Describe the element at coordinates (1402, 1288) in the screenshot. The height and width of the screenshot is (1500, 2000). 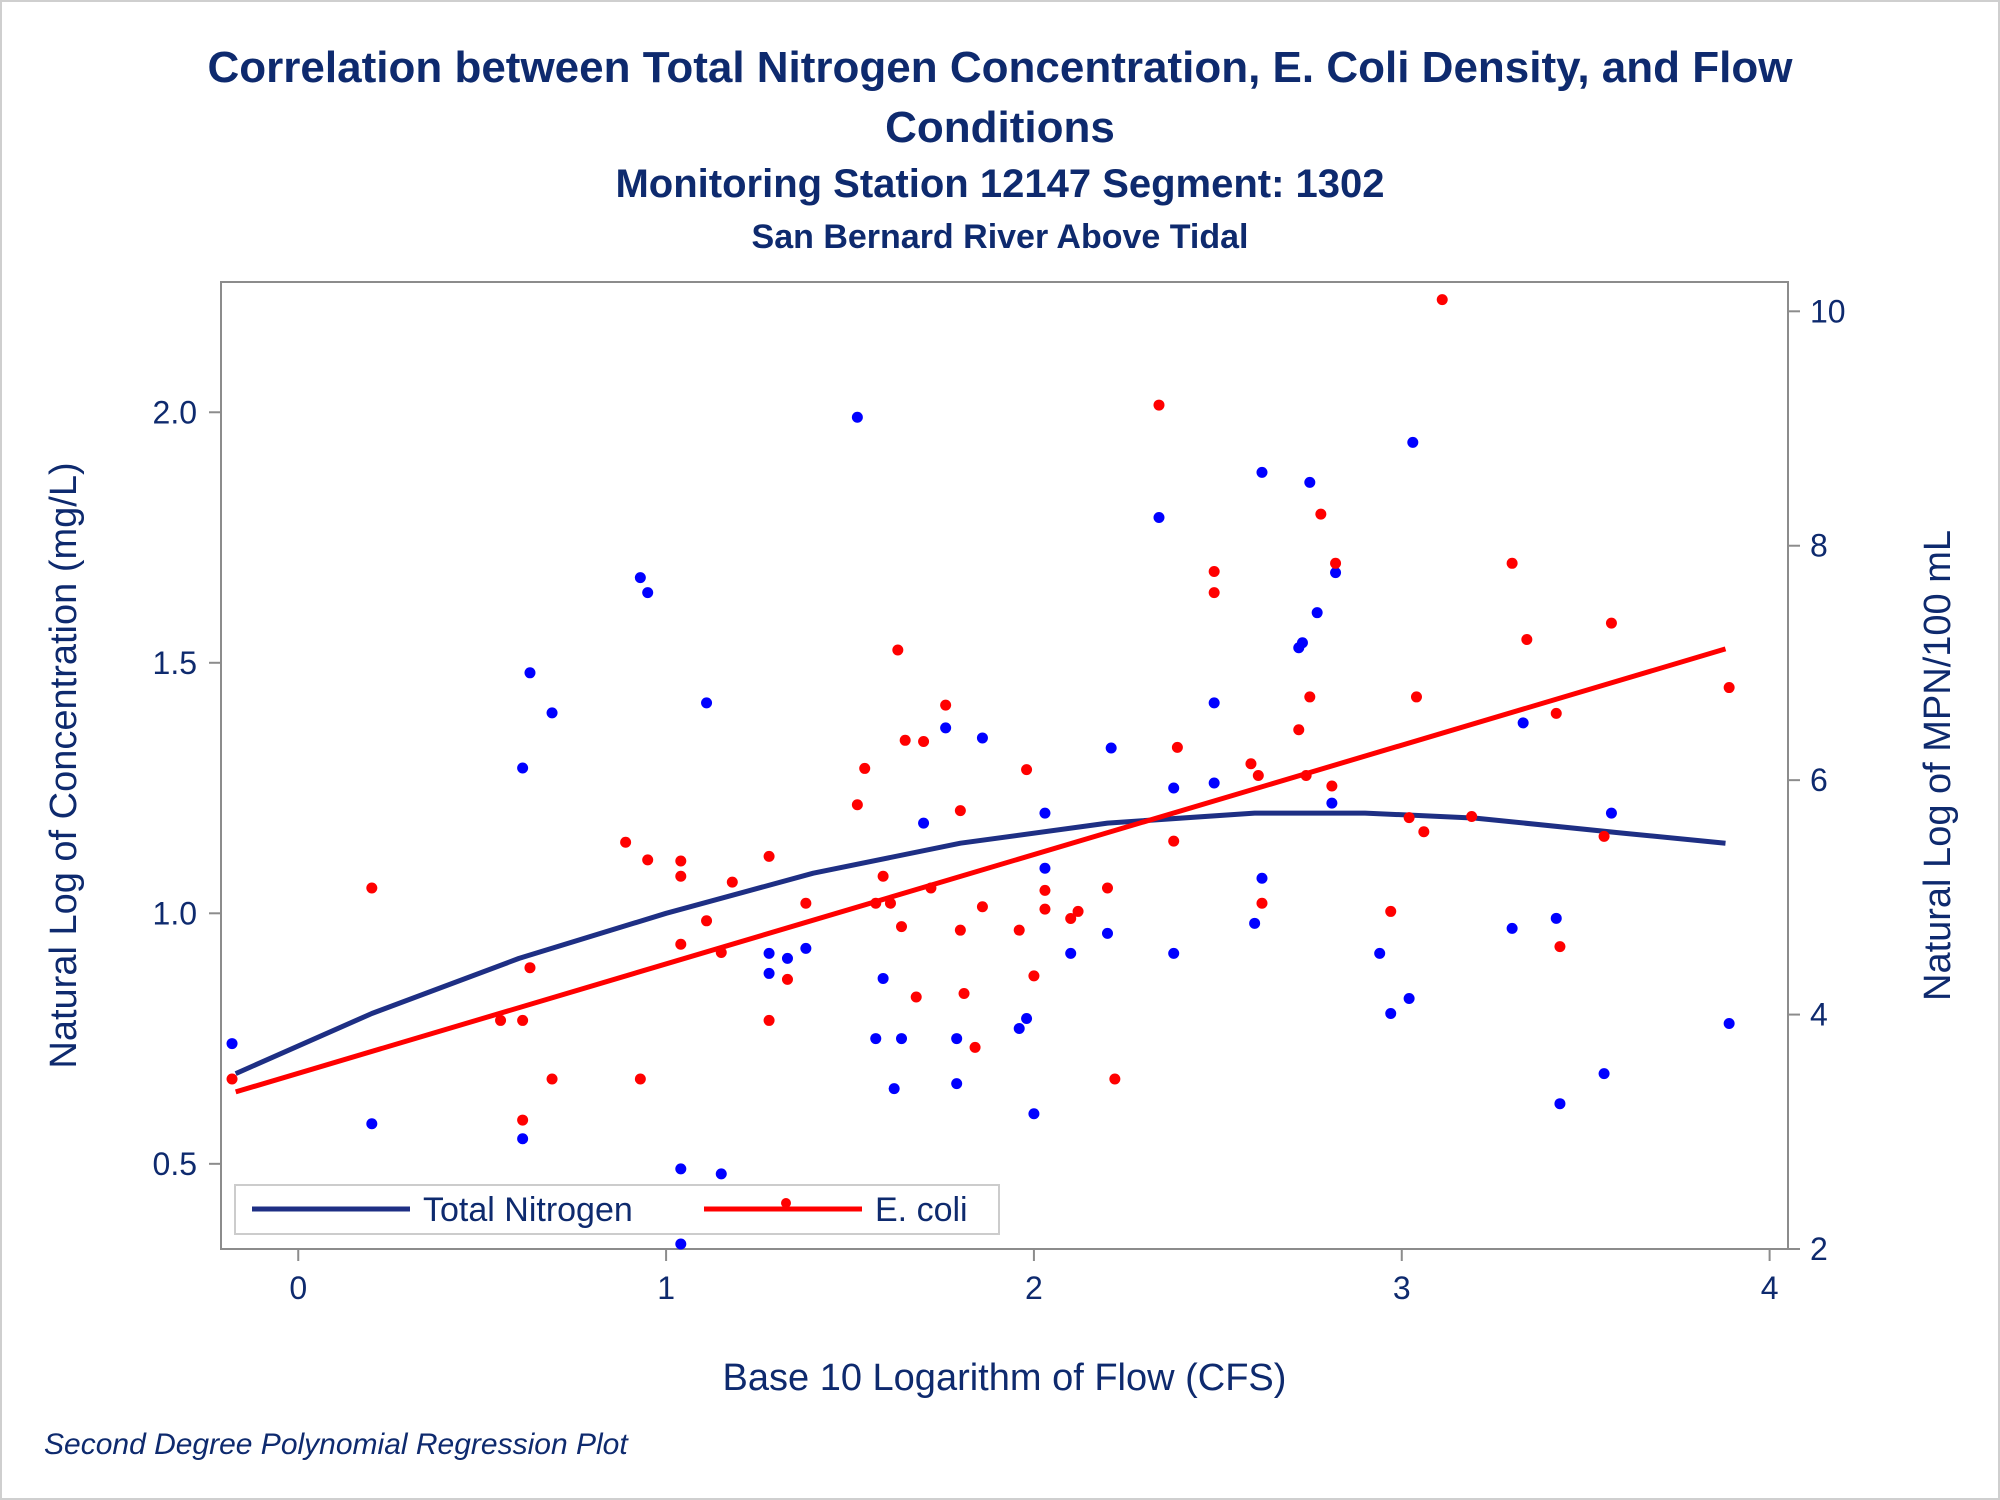
I see `x-tick-label: 3` at that location.